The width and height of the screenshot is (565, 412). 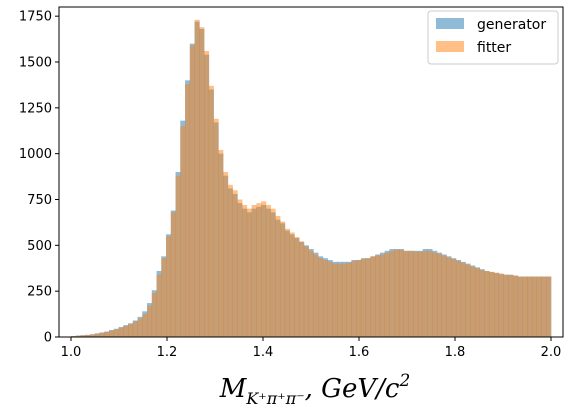 What do you see at coordinates (511, 25) in the screenshot?
I see `legend-label-generator: generator` at bounding box center [511, 25].